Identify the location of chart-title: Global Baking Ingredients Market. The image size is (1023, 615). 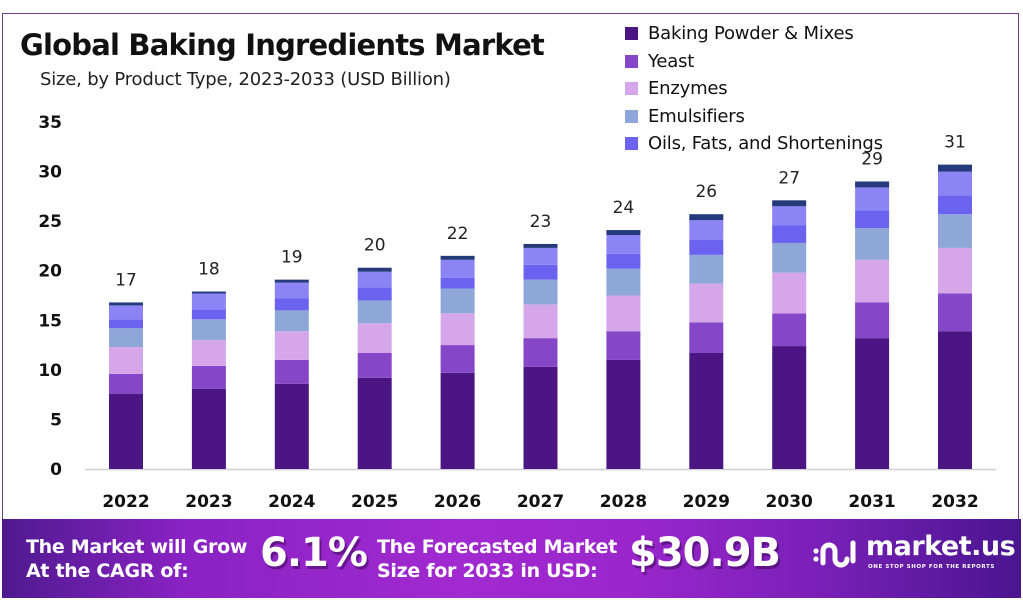
(282, 45).